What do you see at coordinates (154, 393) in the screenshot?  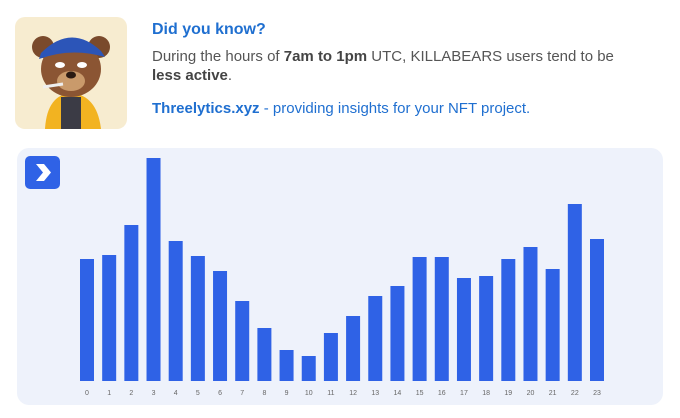 I see `x-tick-label: 3` at bounding box center [154, 393].